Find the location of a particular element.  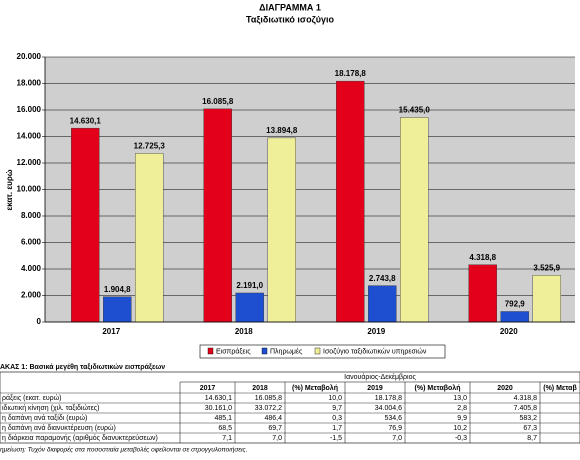

table-cell: 8,7 is located at coordinates (532, 438).